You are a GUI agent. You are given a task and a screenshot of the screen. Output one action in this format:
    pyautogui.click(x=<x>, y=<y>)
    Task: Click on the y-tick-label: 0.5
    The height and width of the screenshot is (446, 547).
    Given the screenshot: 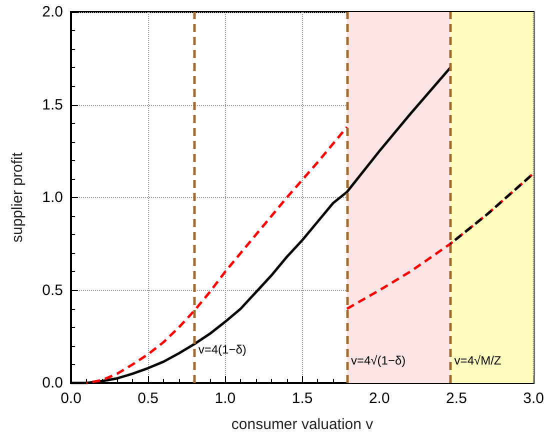 What is the action you would take?
    pyautogui.click(x=52, y=290)
    